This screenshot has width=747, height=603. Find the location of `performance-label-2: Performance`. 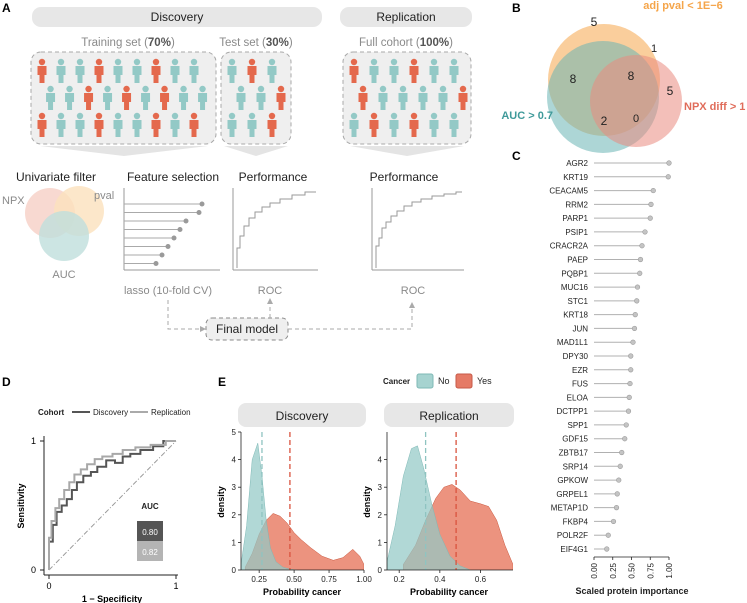

performance-label-2: Performance is located at coordinates (404, 177).